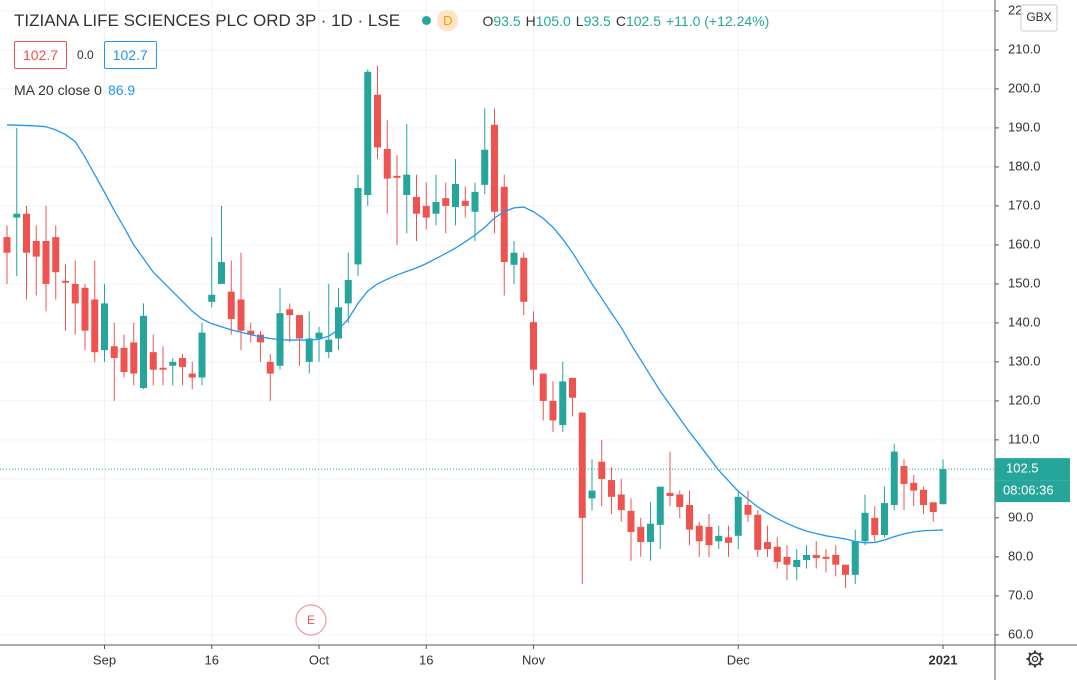 This screenshot has height=680, width=1077. I want to click on ohlc-value: 102.5, so click(643, 20).